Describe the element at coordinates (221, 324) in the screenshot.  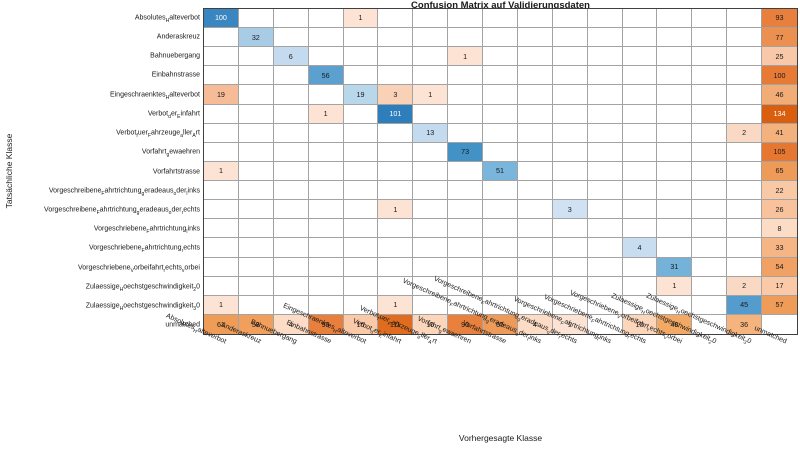
I see `matrix-cell: 61` at that location.